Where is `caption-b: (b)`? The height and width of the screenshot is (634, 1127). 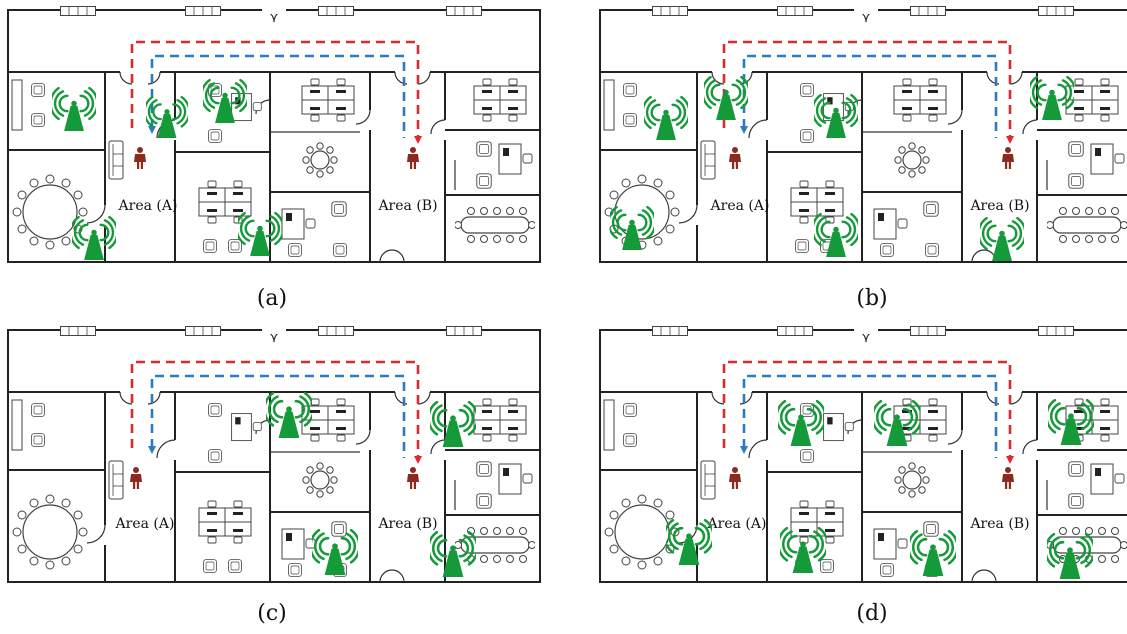 caption-b: (b) is located at coordinates (871, 298).